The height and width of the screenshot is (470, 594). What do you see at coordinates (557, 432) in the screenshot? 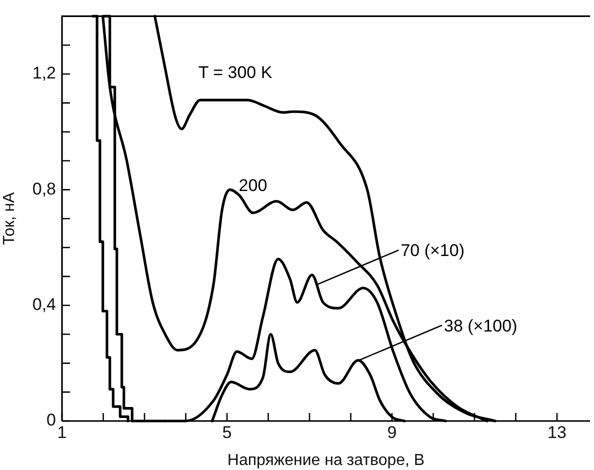
I see `x-tick-label: 13` at bounding box center [557, 432].